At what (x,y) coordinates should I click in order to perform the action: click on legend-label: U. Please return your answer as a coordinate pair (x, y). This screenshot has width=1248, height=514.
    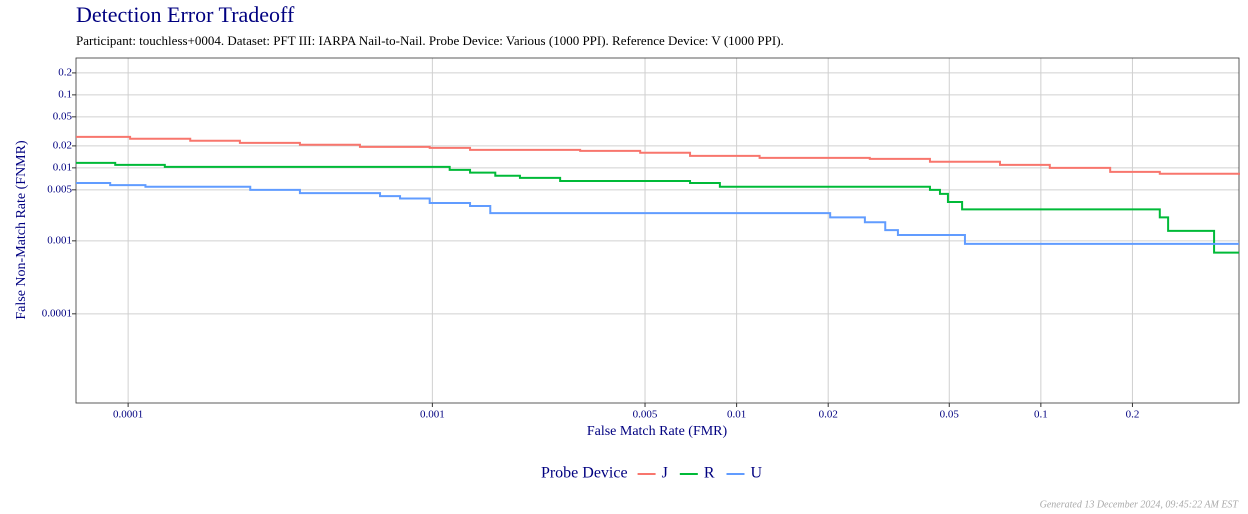
    Looking at the image, I should click on (756, 473).